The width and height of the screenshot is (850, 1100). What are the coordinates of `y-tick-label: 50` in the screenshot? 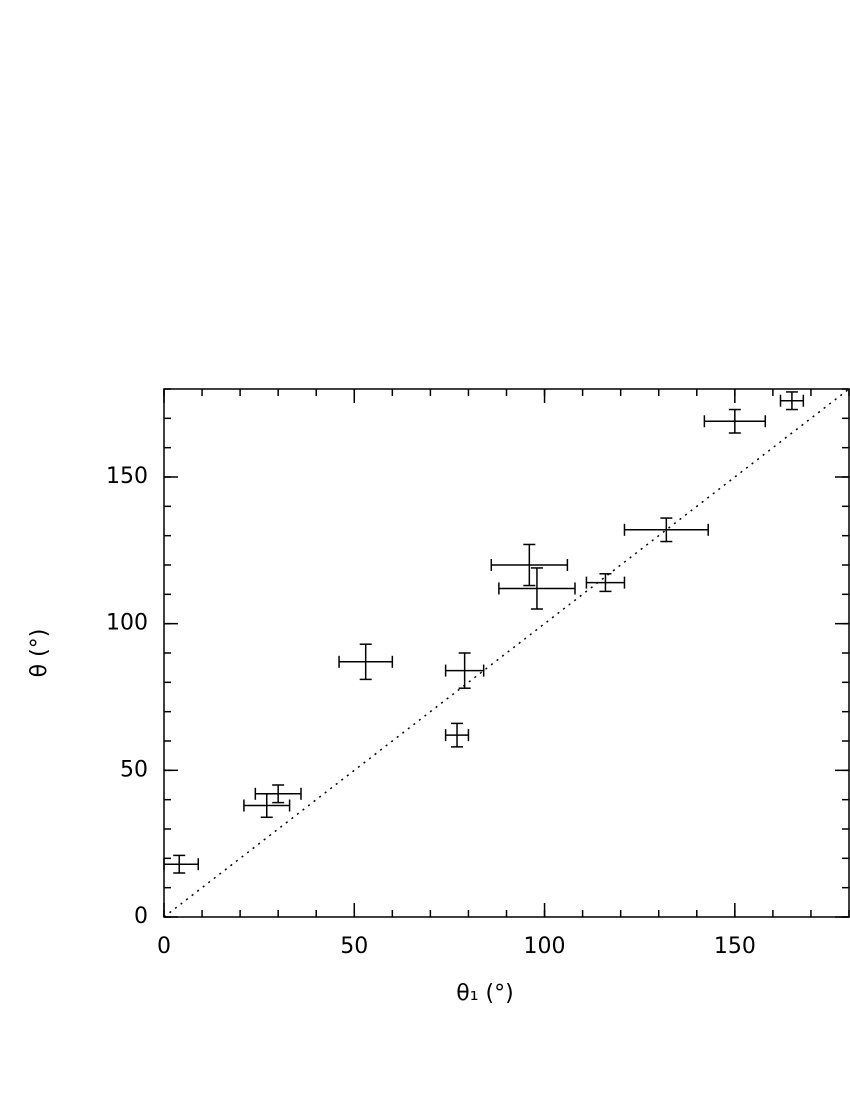 It's located at (134, 769).